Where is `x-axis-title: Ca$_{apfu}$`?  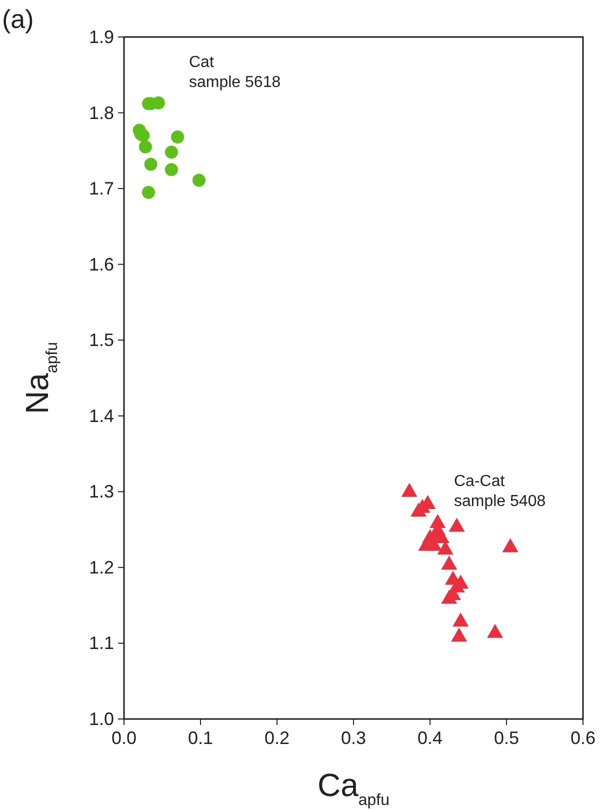 x-axis-title: Ca$_{apfu}$ is located at coordinates (353, 787).